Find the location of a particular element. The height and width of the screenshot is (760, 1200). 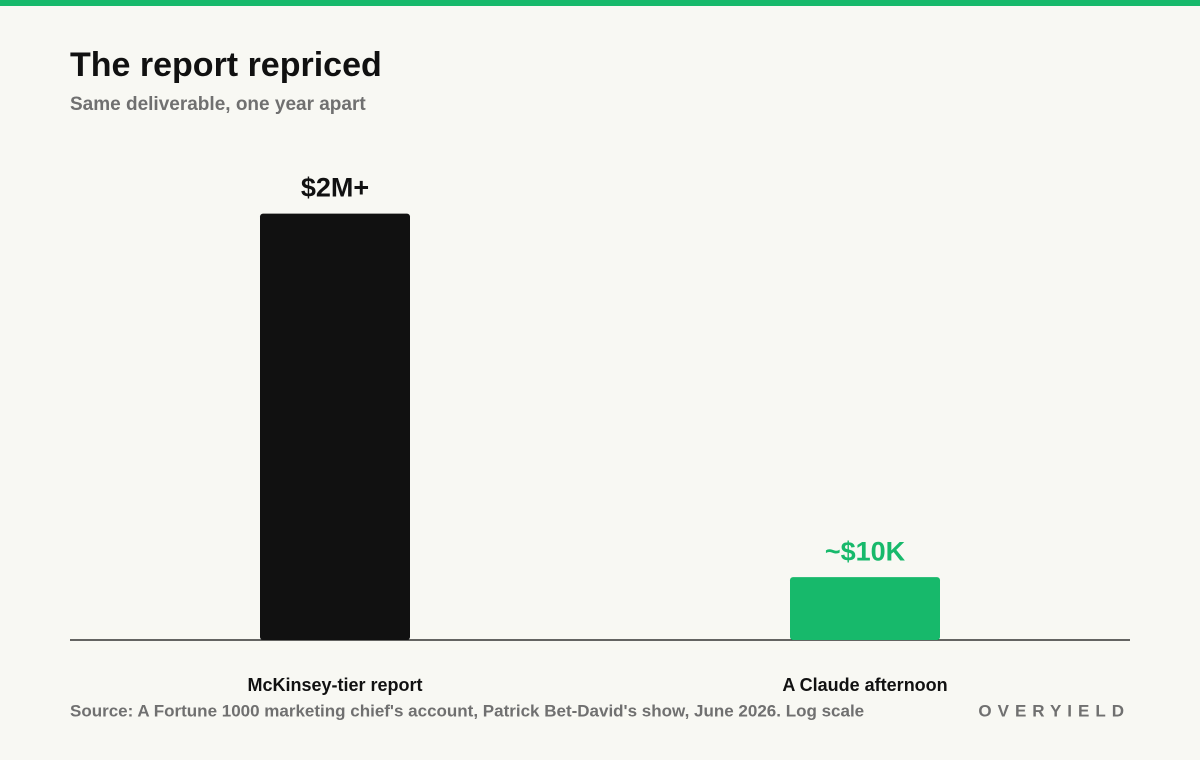

chart-subtitle: Same deliverable, one year apart is located at coordinates (218, 104).